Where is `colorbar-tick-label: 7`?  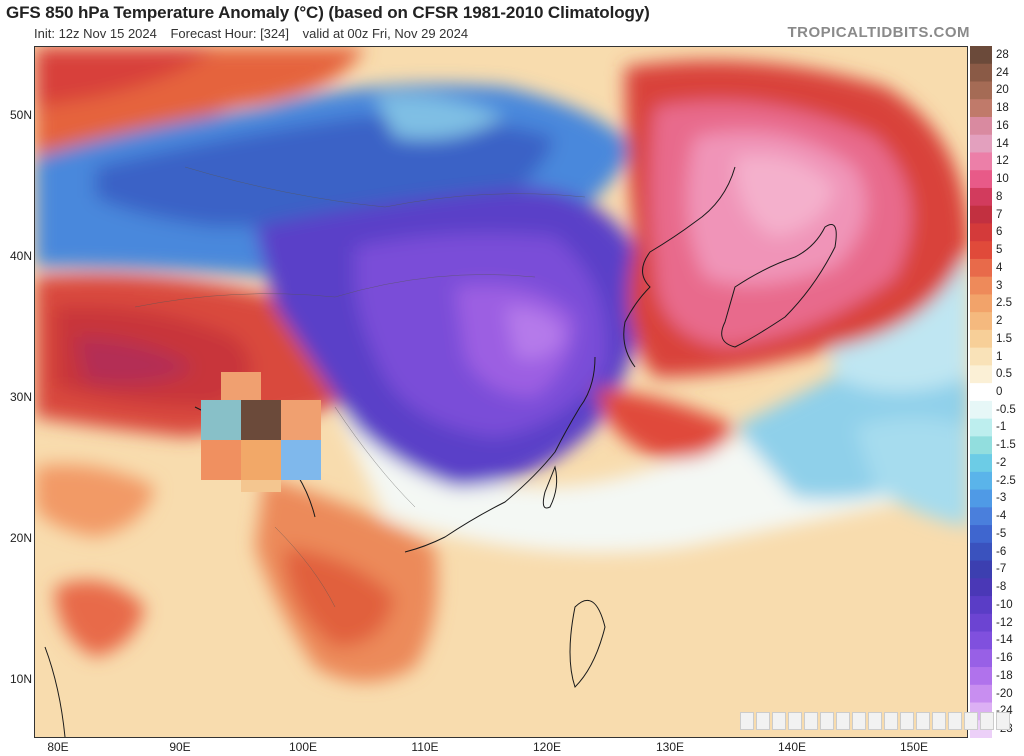
colorbar-tick-label: 7 is located at coordinates (999, 214).